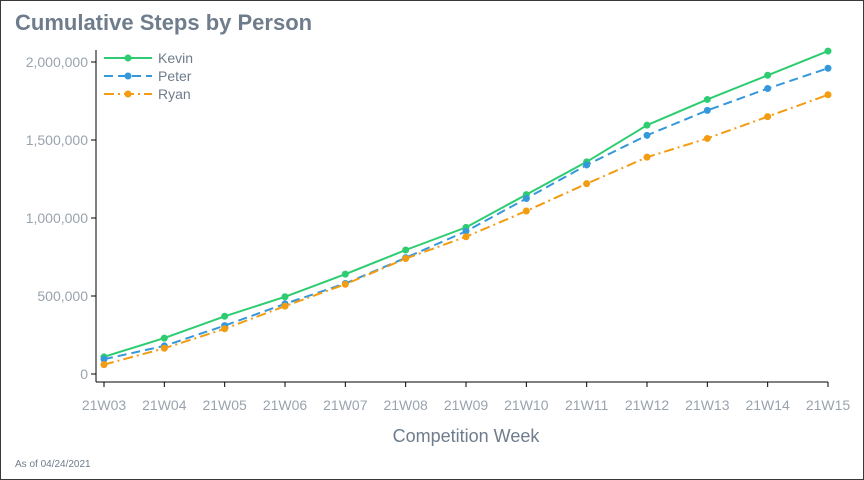 This screenshot has height=480, width=864. I want to click on y-tick-label: 500,000, so click(62, 296).